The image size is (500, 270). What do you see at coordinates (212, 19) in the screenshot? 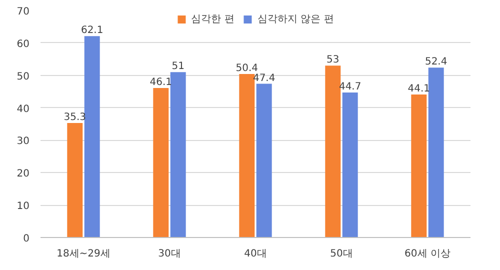
I see `legend-label: 심각한 편` at bounding box center [212, 19].